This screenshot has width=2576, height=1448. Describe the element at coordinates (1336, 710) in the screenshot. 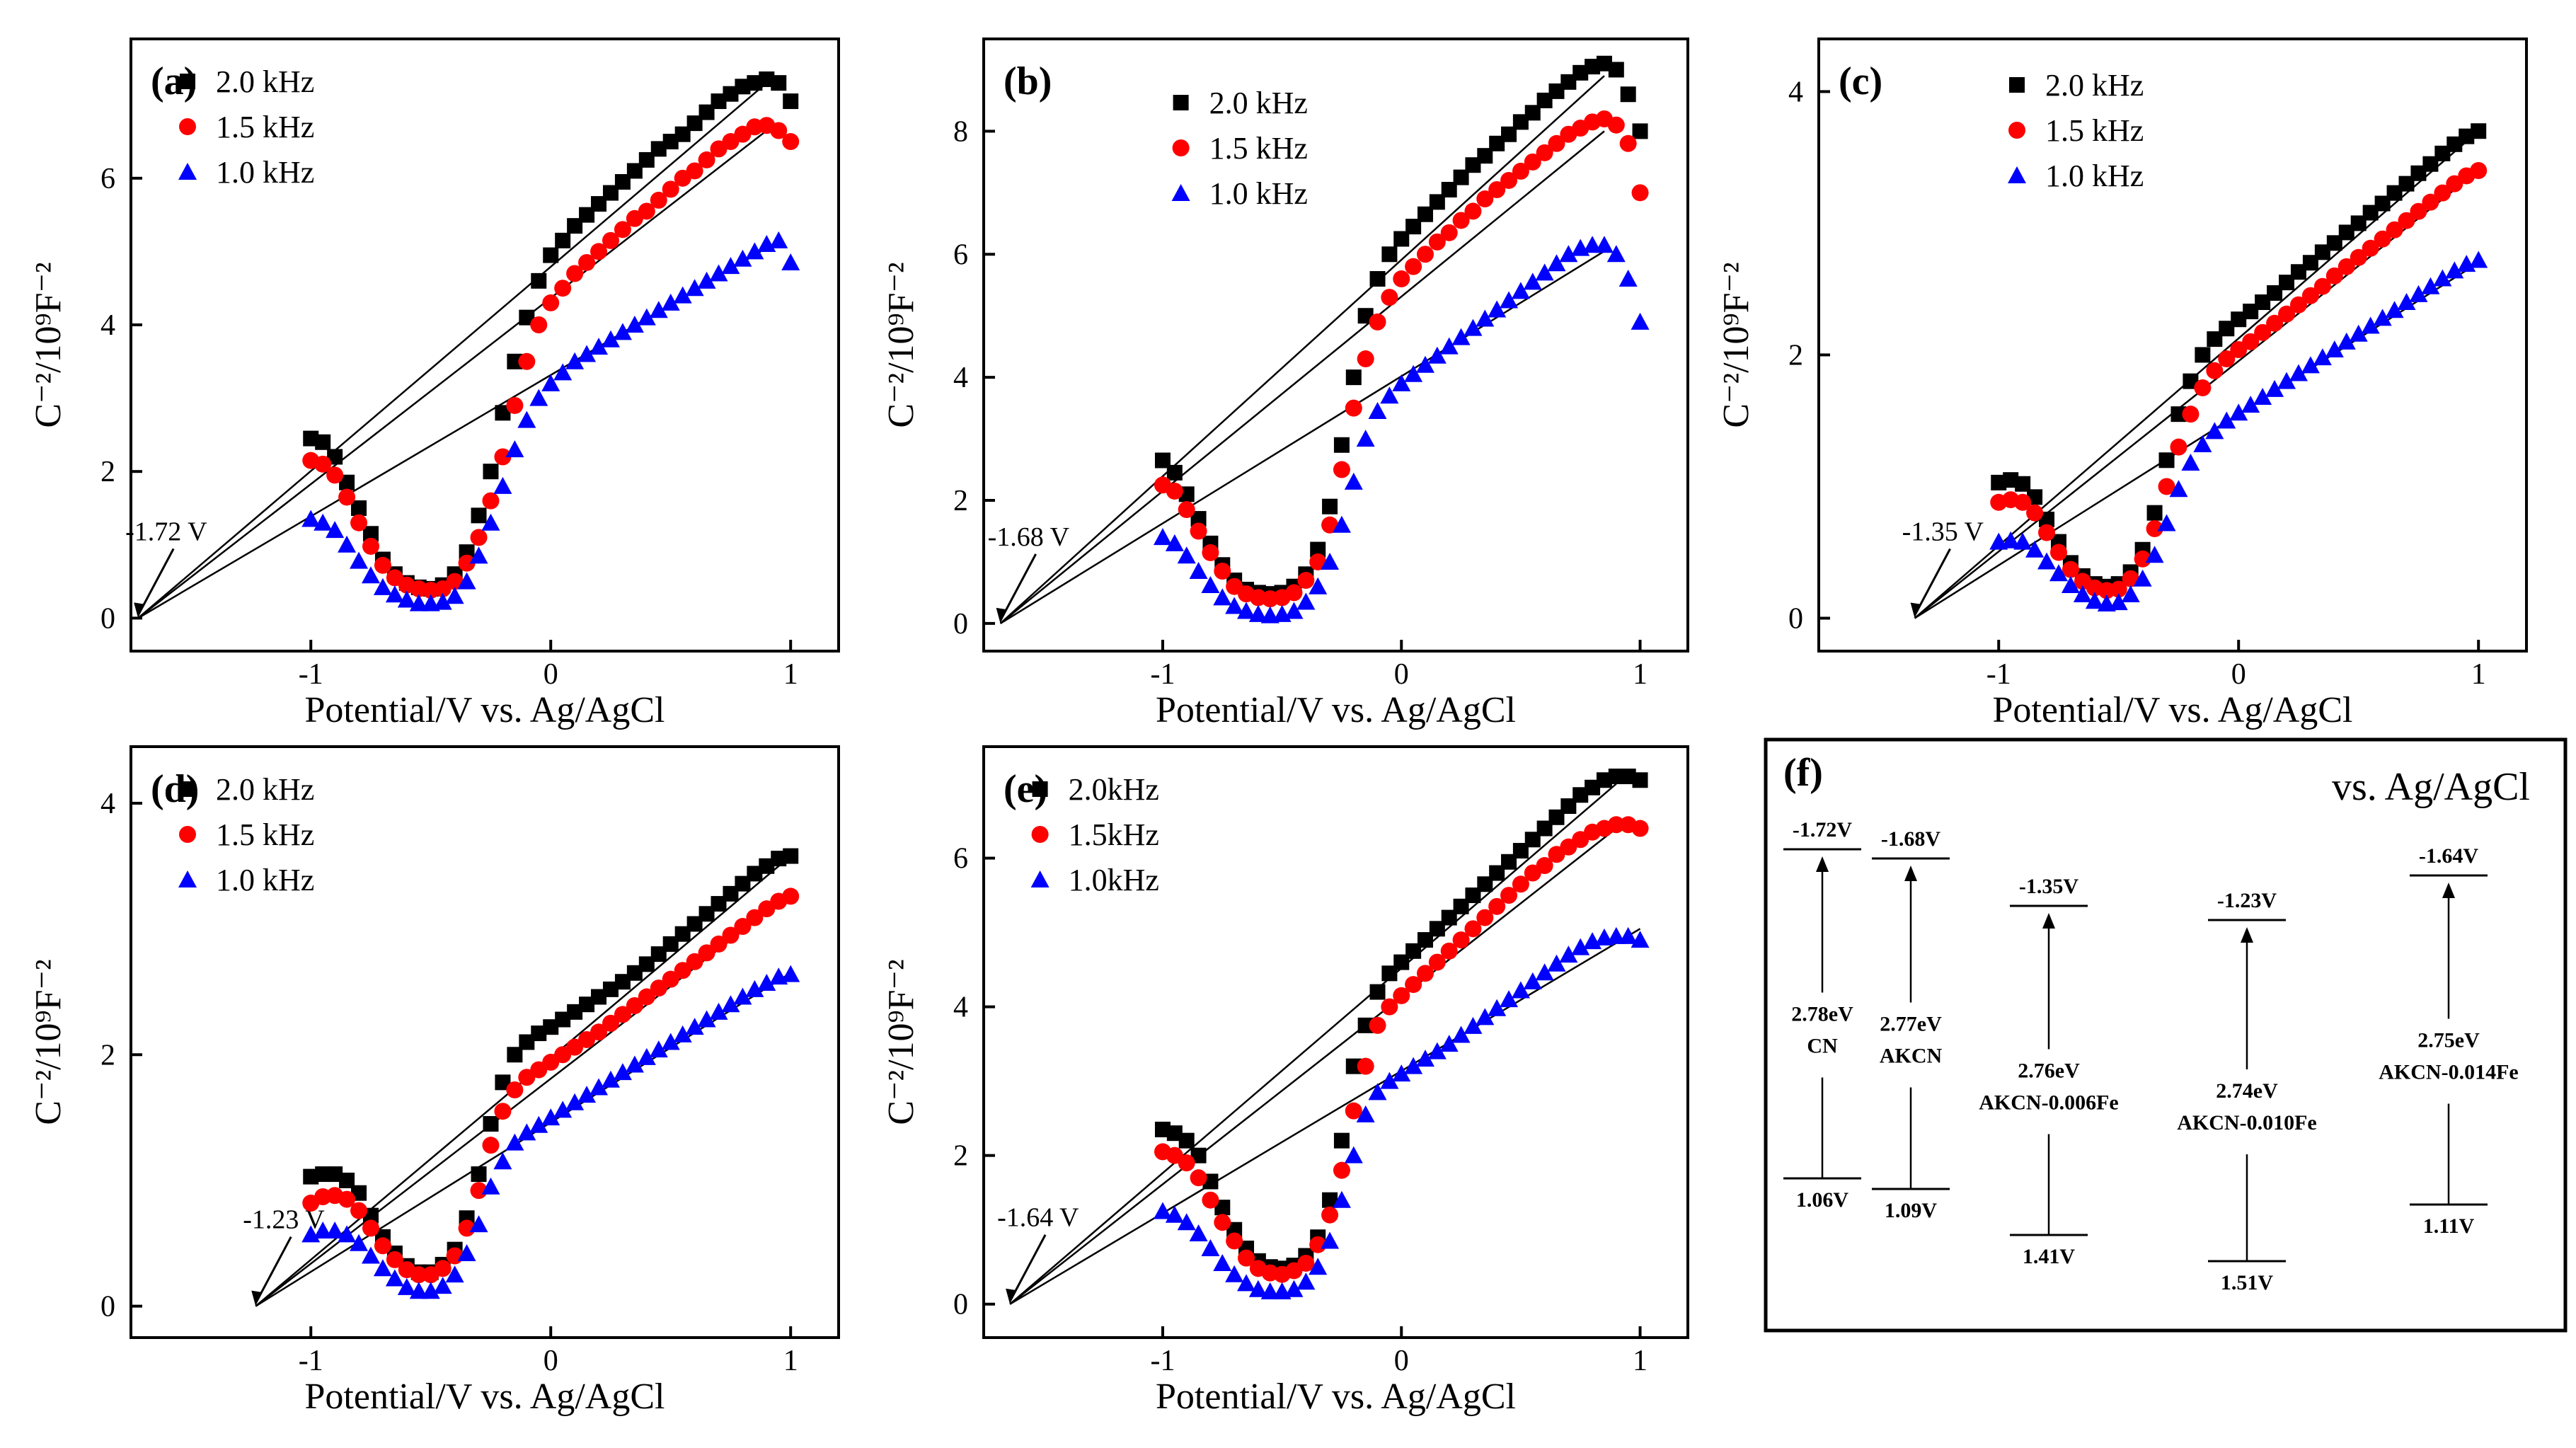

I see `x-axis-title: Potential/V vs. Ag/AgCl` at that location.